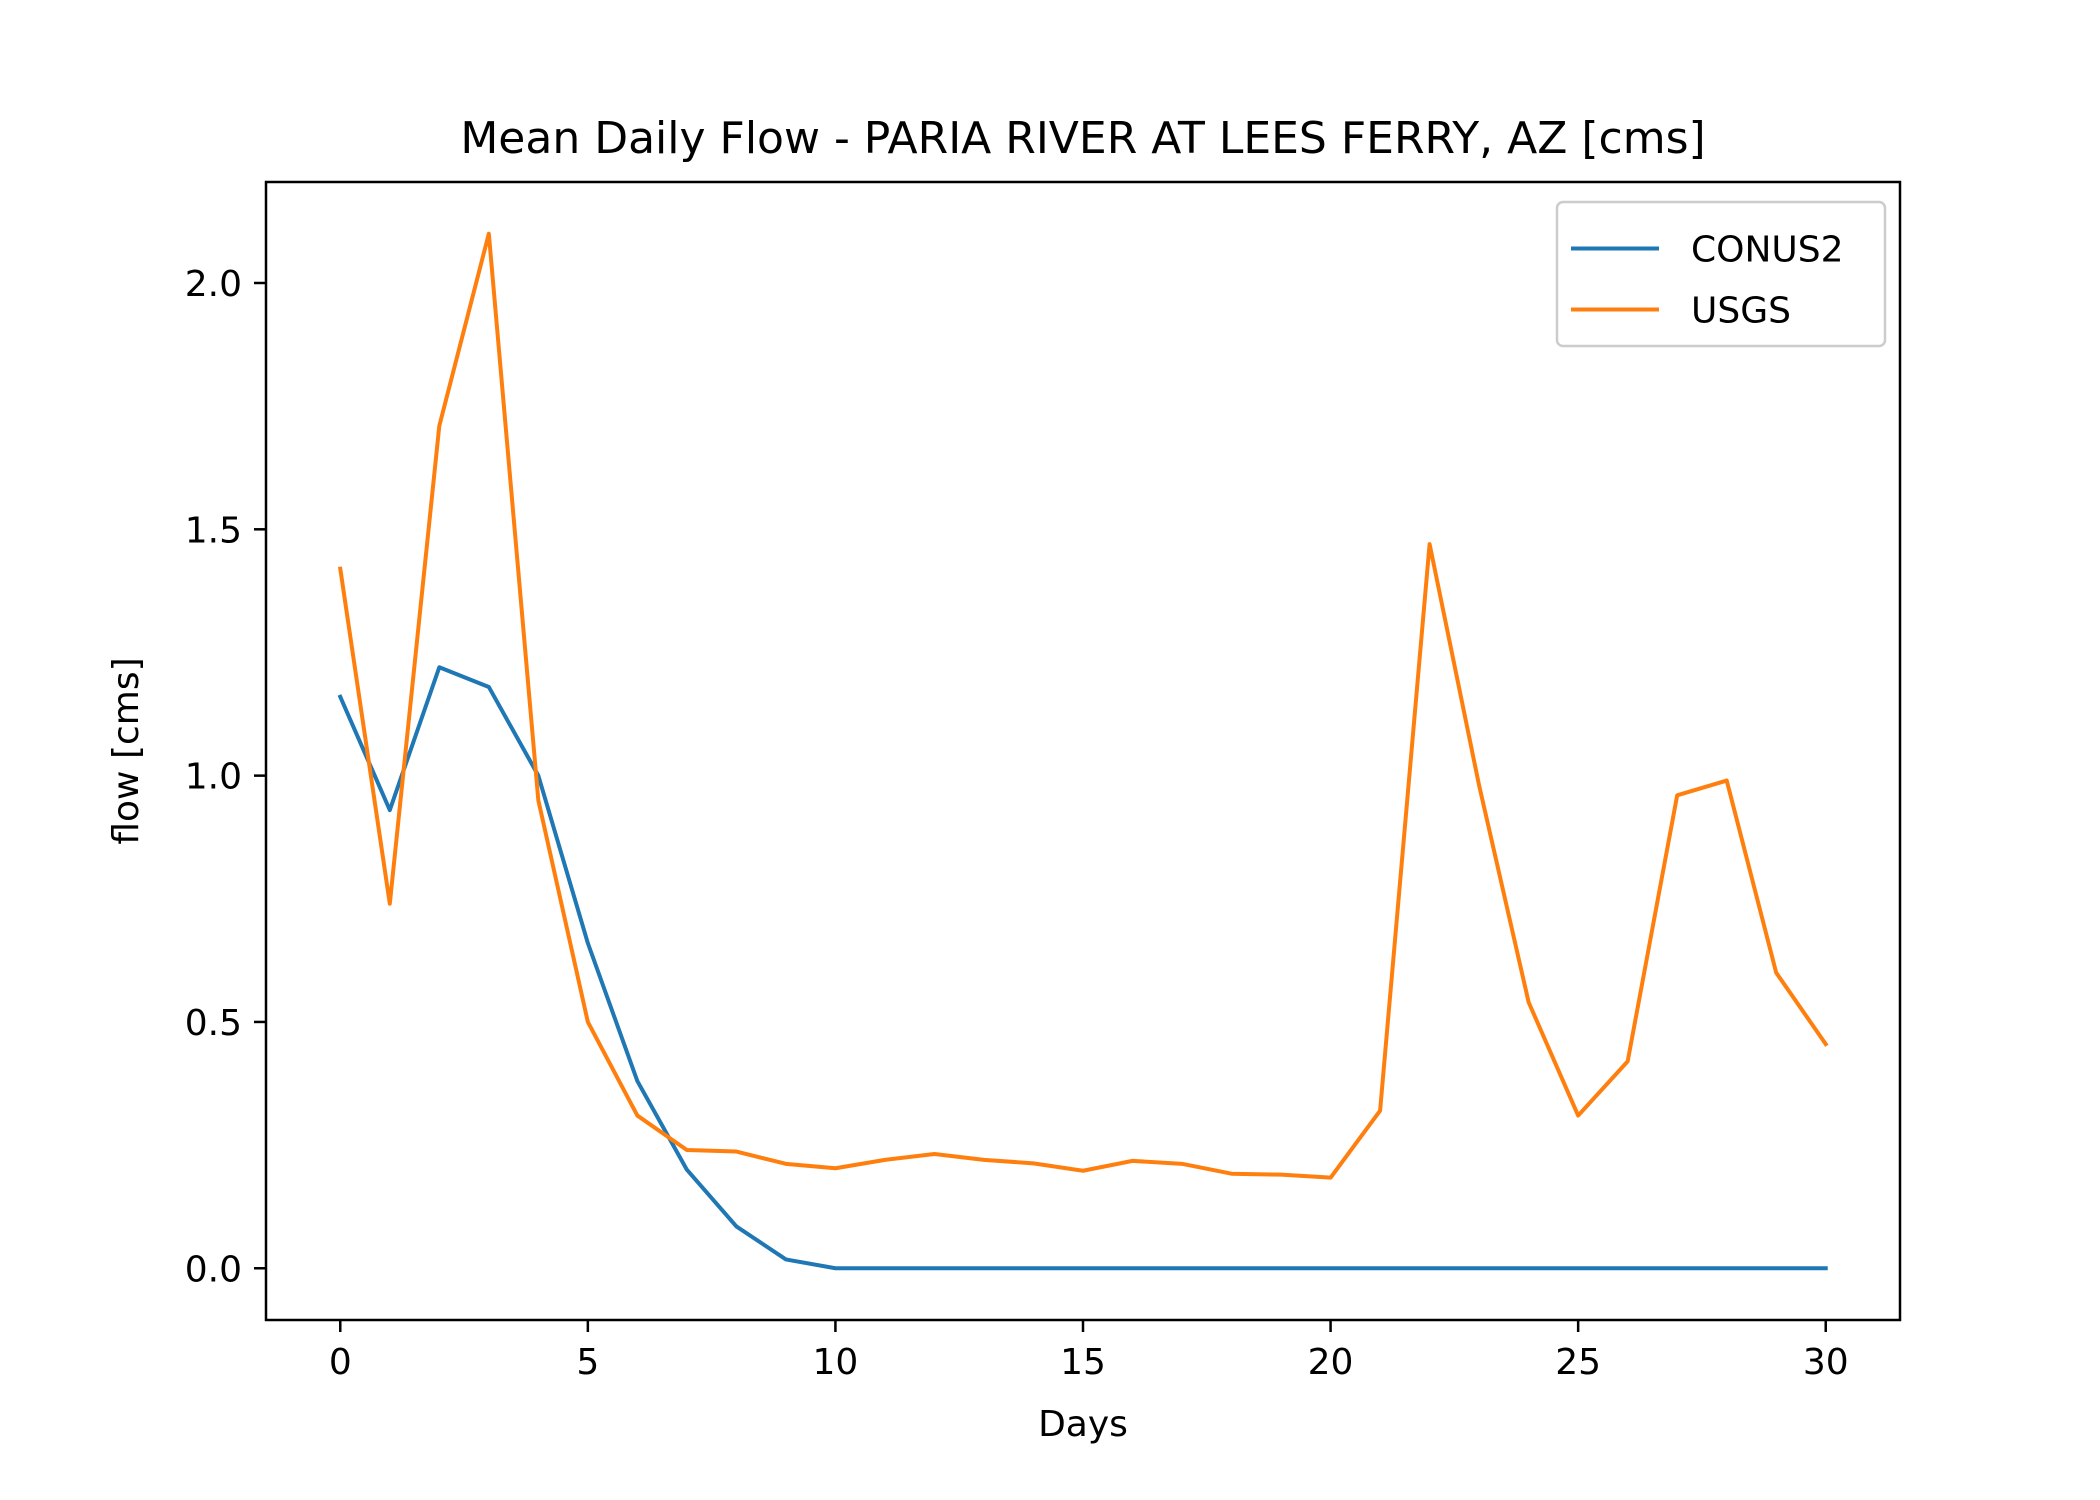 This screenshot has height=1500, width=2100. I want to click on legend: CONUS2 USGS, so click(1721, 274).